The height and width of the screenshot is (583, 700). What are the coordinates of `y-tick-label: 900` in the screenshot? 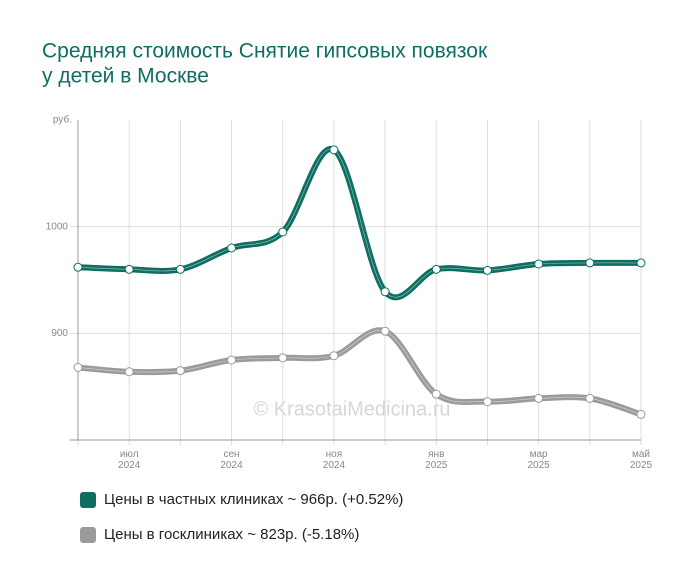 It's located at (59, 333).